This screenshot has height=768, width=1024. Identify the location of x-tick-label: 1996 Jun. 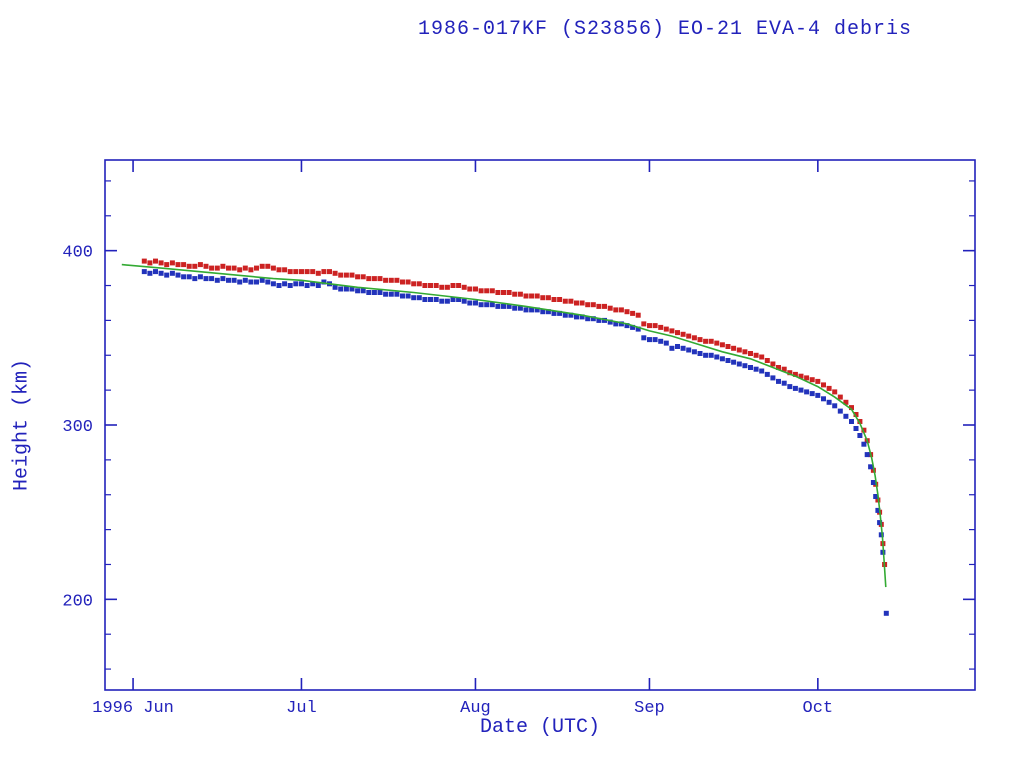
(133, 708).